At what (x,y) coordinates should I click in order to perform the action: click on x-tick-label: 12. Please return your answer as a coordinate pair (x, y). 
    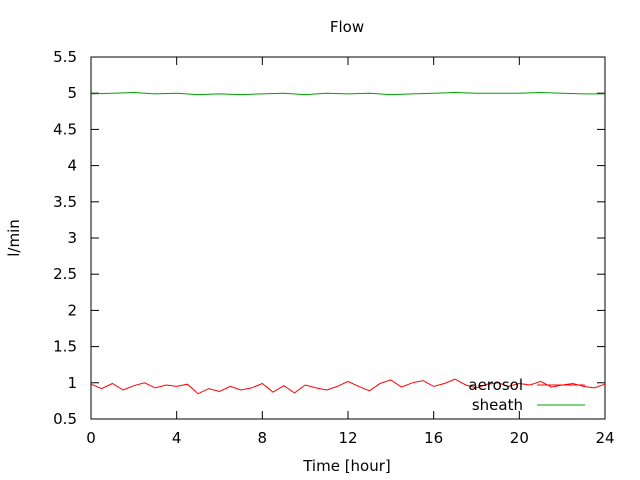
    Looking at the image, I should click on (347, 438).